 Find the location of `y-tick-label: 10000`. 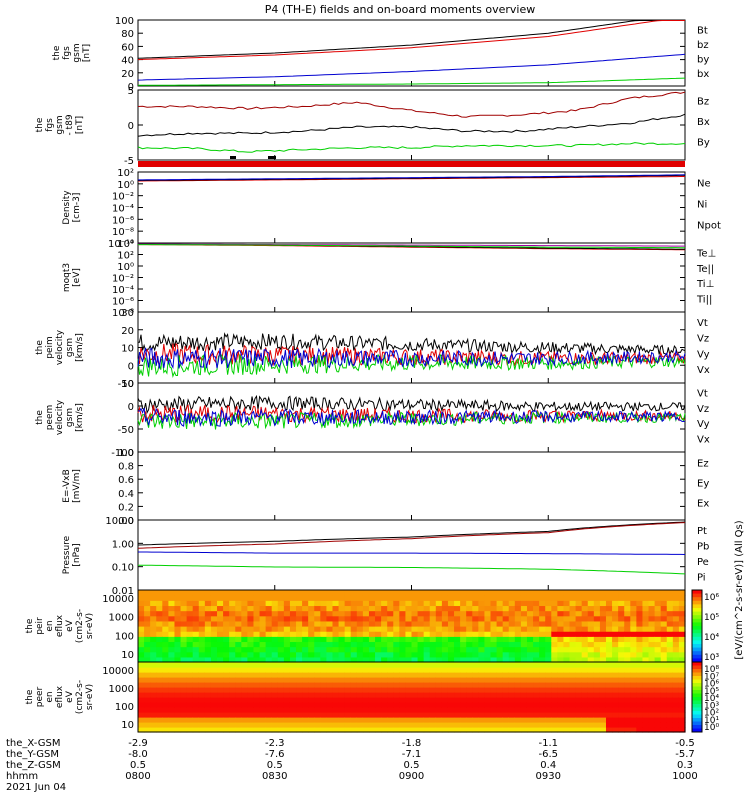

y-tick-label: 10000 is located at coordinates (118, 671).